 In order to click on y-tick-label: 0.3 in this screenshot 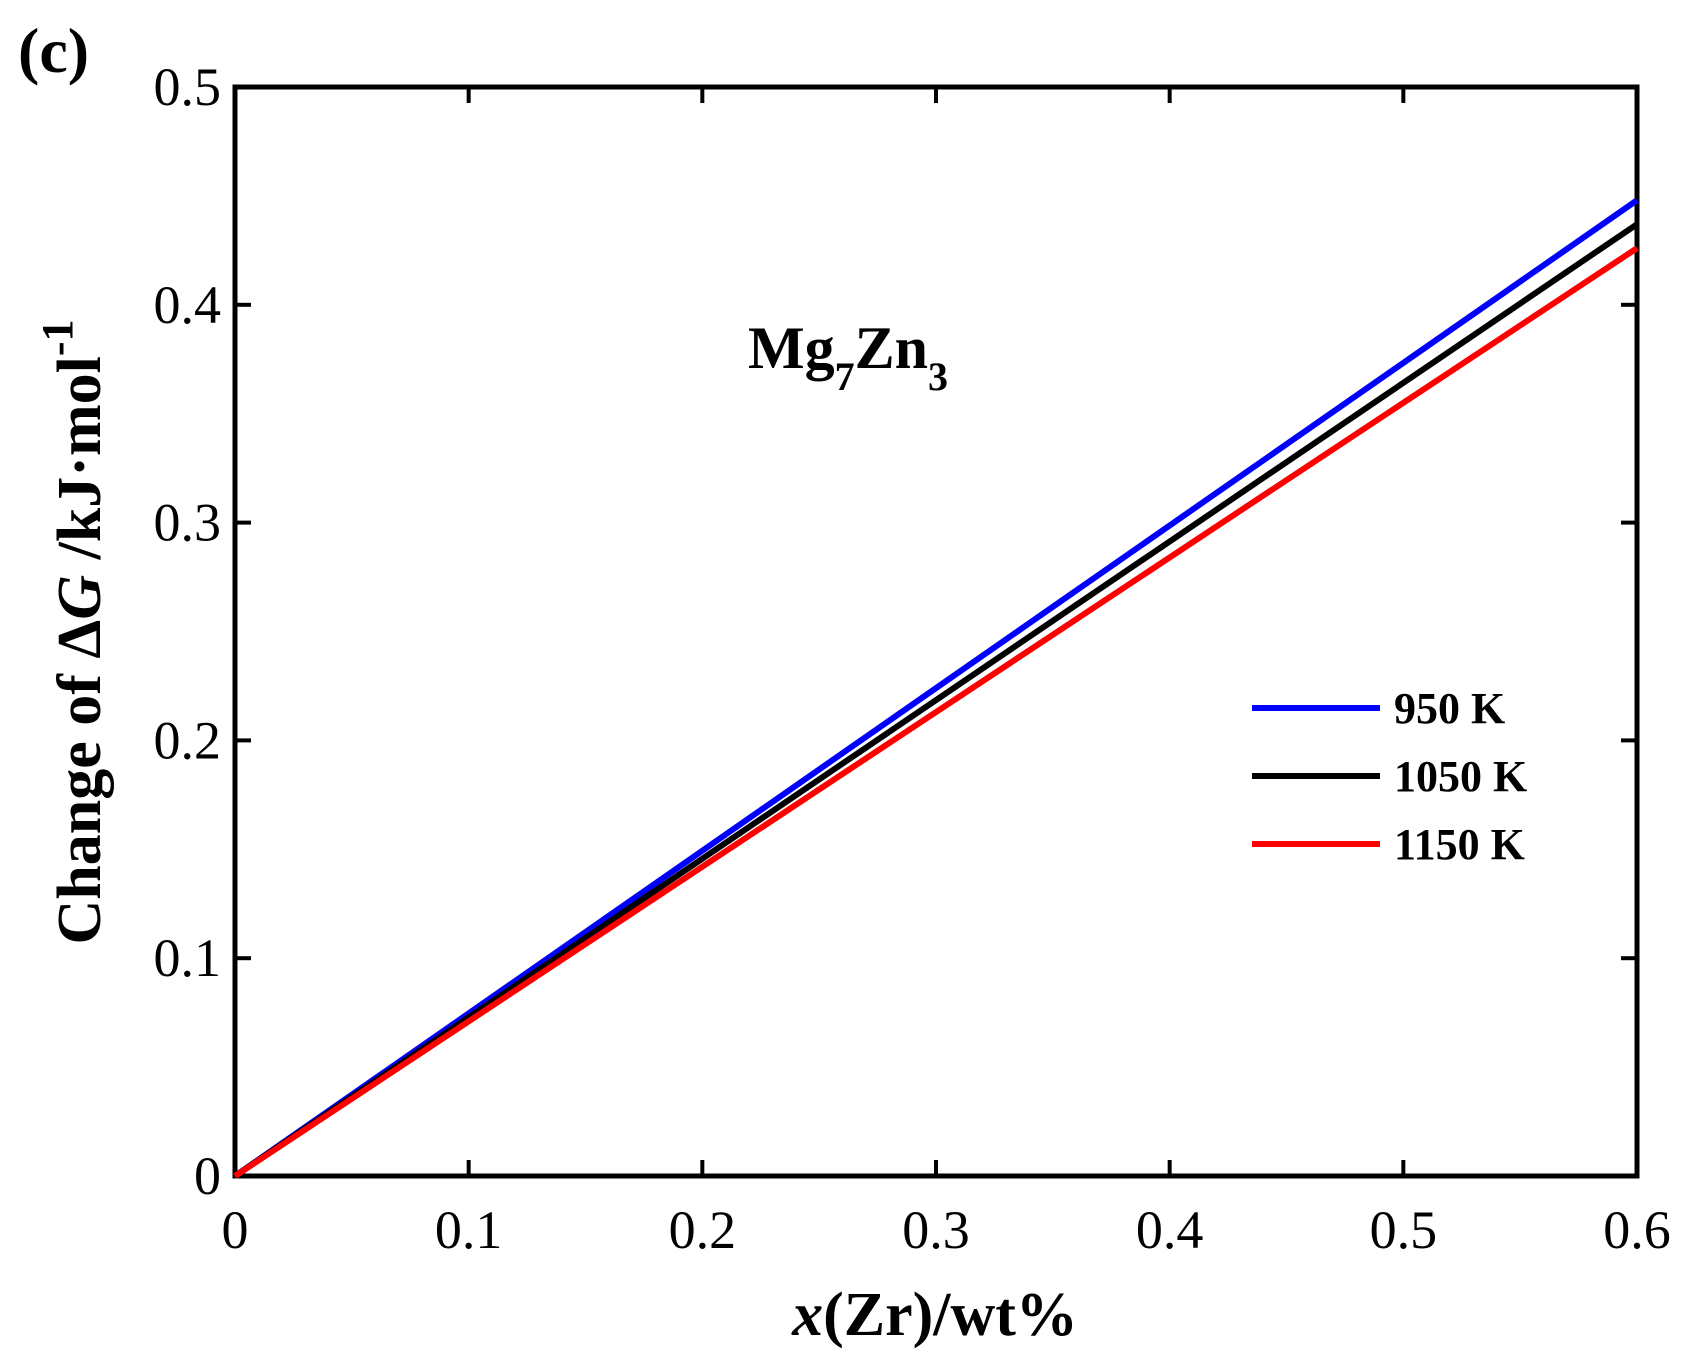, I will do `click(188, 523)`.